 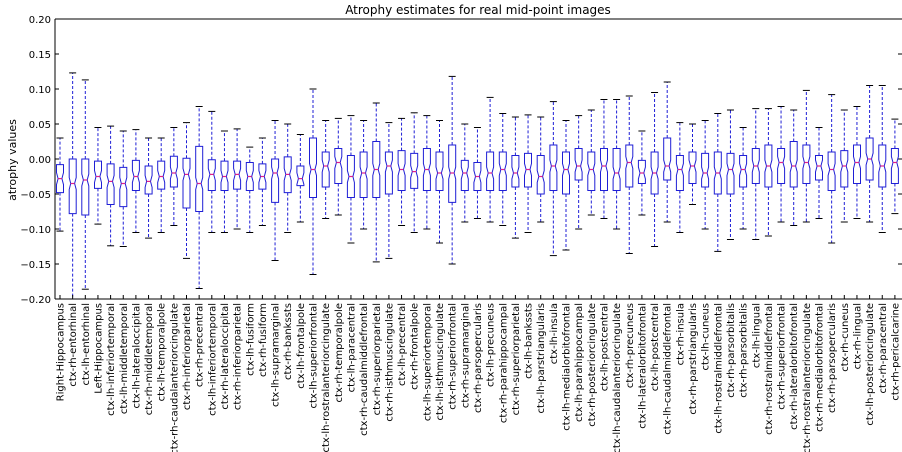 I want to click on x-tick-label: ctx-rh-lateraloccipital, so click(x=225, y=356).